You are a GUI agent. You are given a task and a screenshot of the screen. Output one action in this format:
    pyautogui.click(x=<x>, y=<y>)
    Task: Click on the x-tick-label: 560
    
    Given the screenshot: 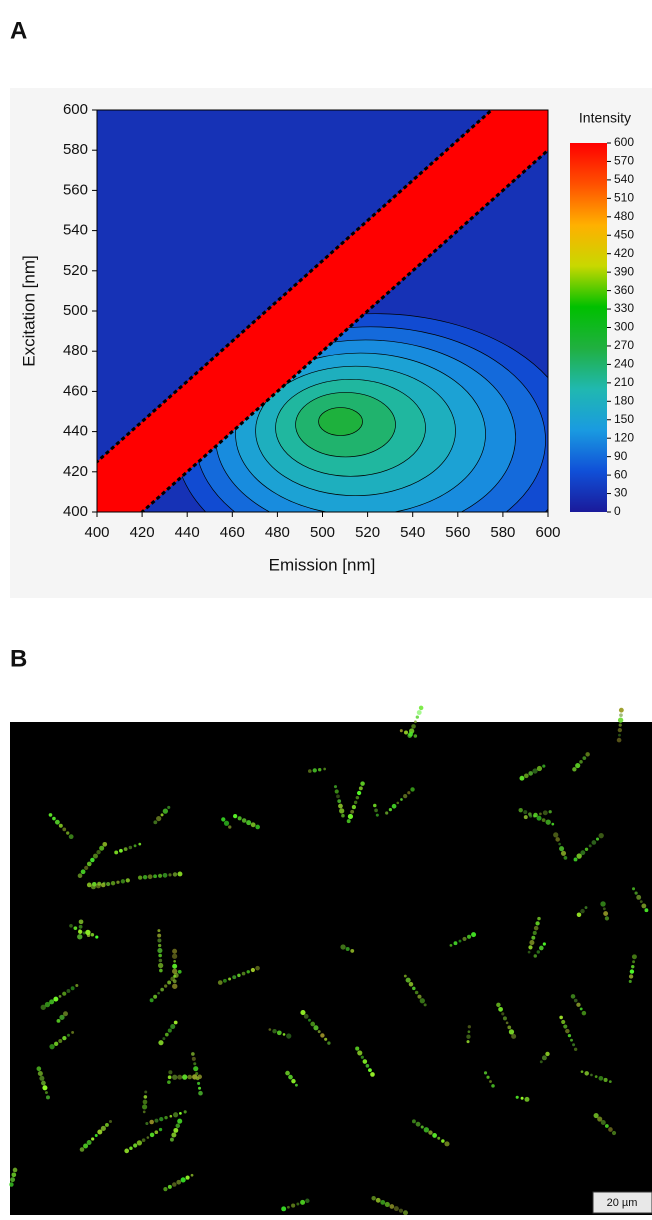 What is the action you would take?
    pyautogui.click(x=457, y=532)
    